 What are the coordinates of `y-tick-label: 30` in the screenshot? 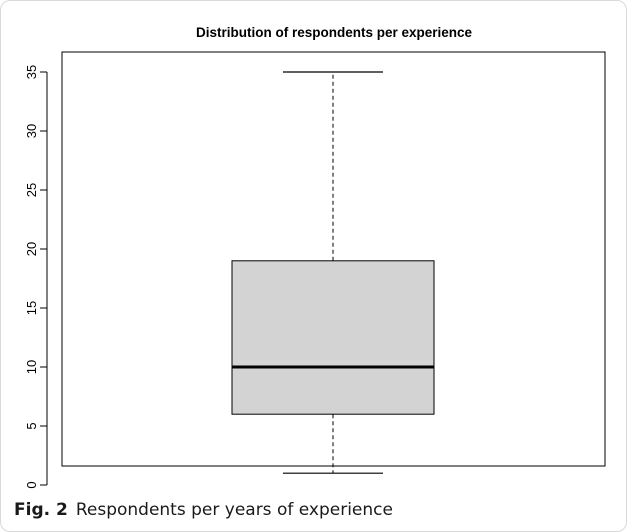 It's located at (31, 131).